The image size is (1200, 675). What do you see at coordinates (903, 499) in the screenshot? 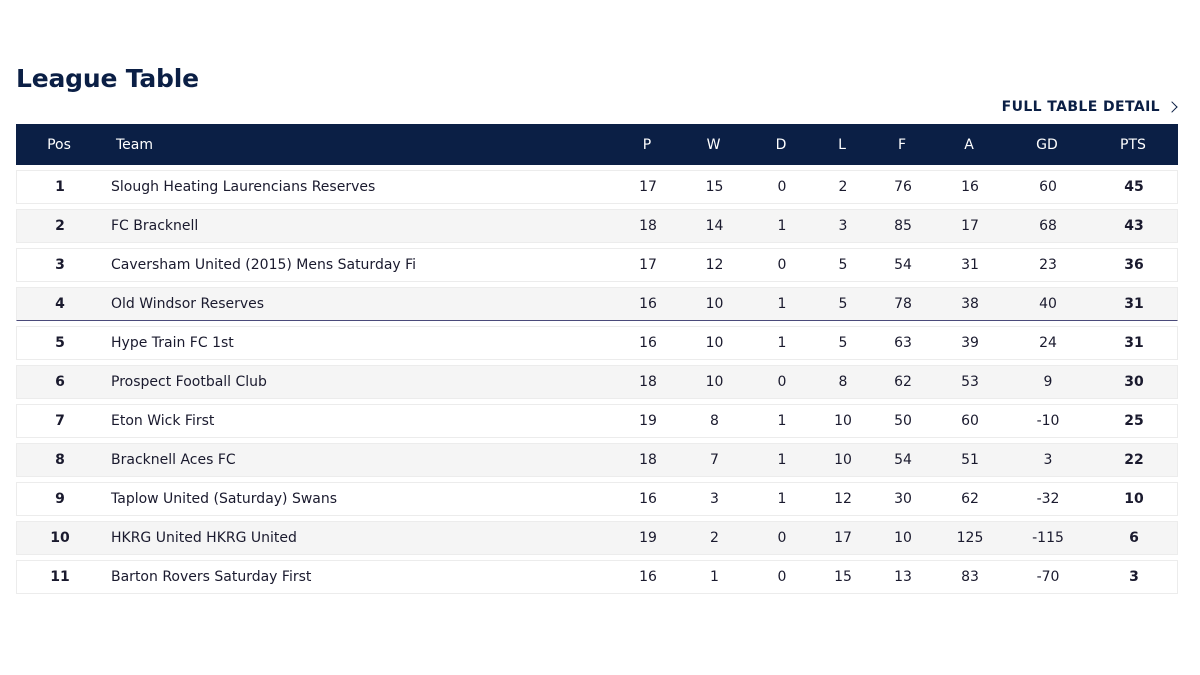
I see `cell-goals-for: 30` at bounding box center [903, 499].